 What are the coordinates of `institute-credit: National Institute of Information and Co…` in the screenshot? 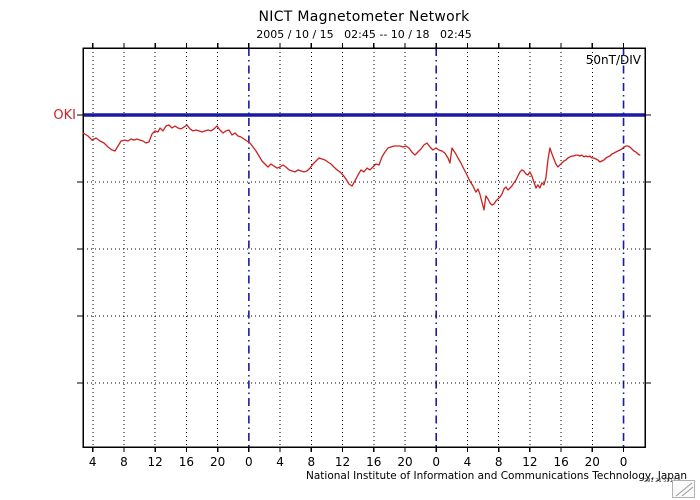 It's located at (497, 476).